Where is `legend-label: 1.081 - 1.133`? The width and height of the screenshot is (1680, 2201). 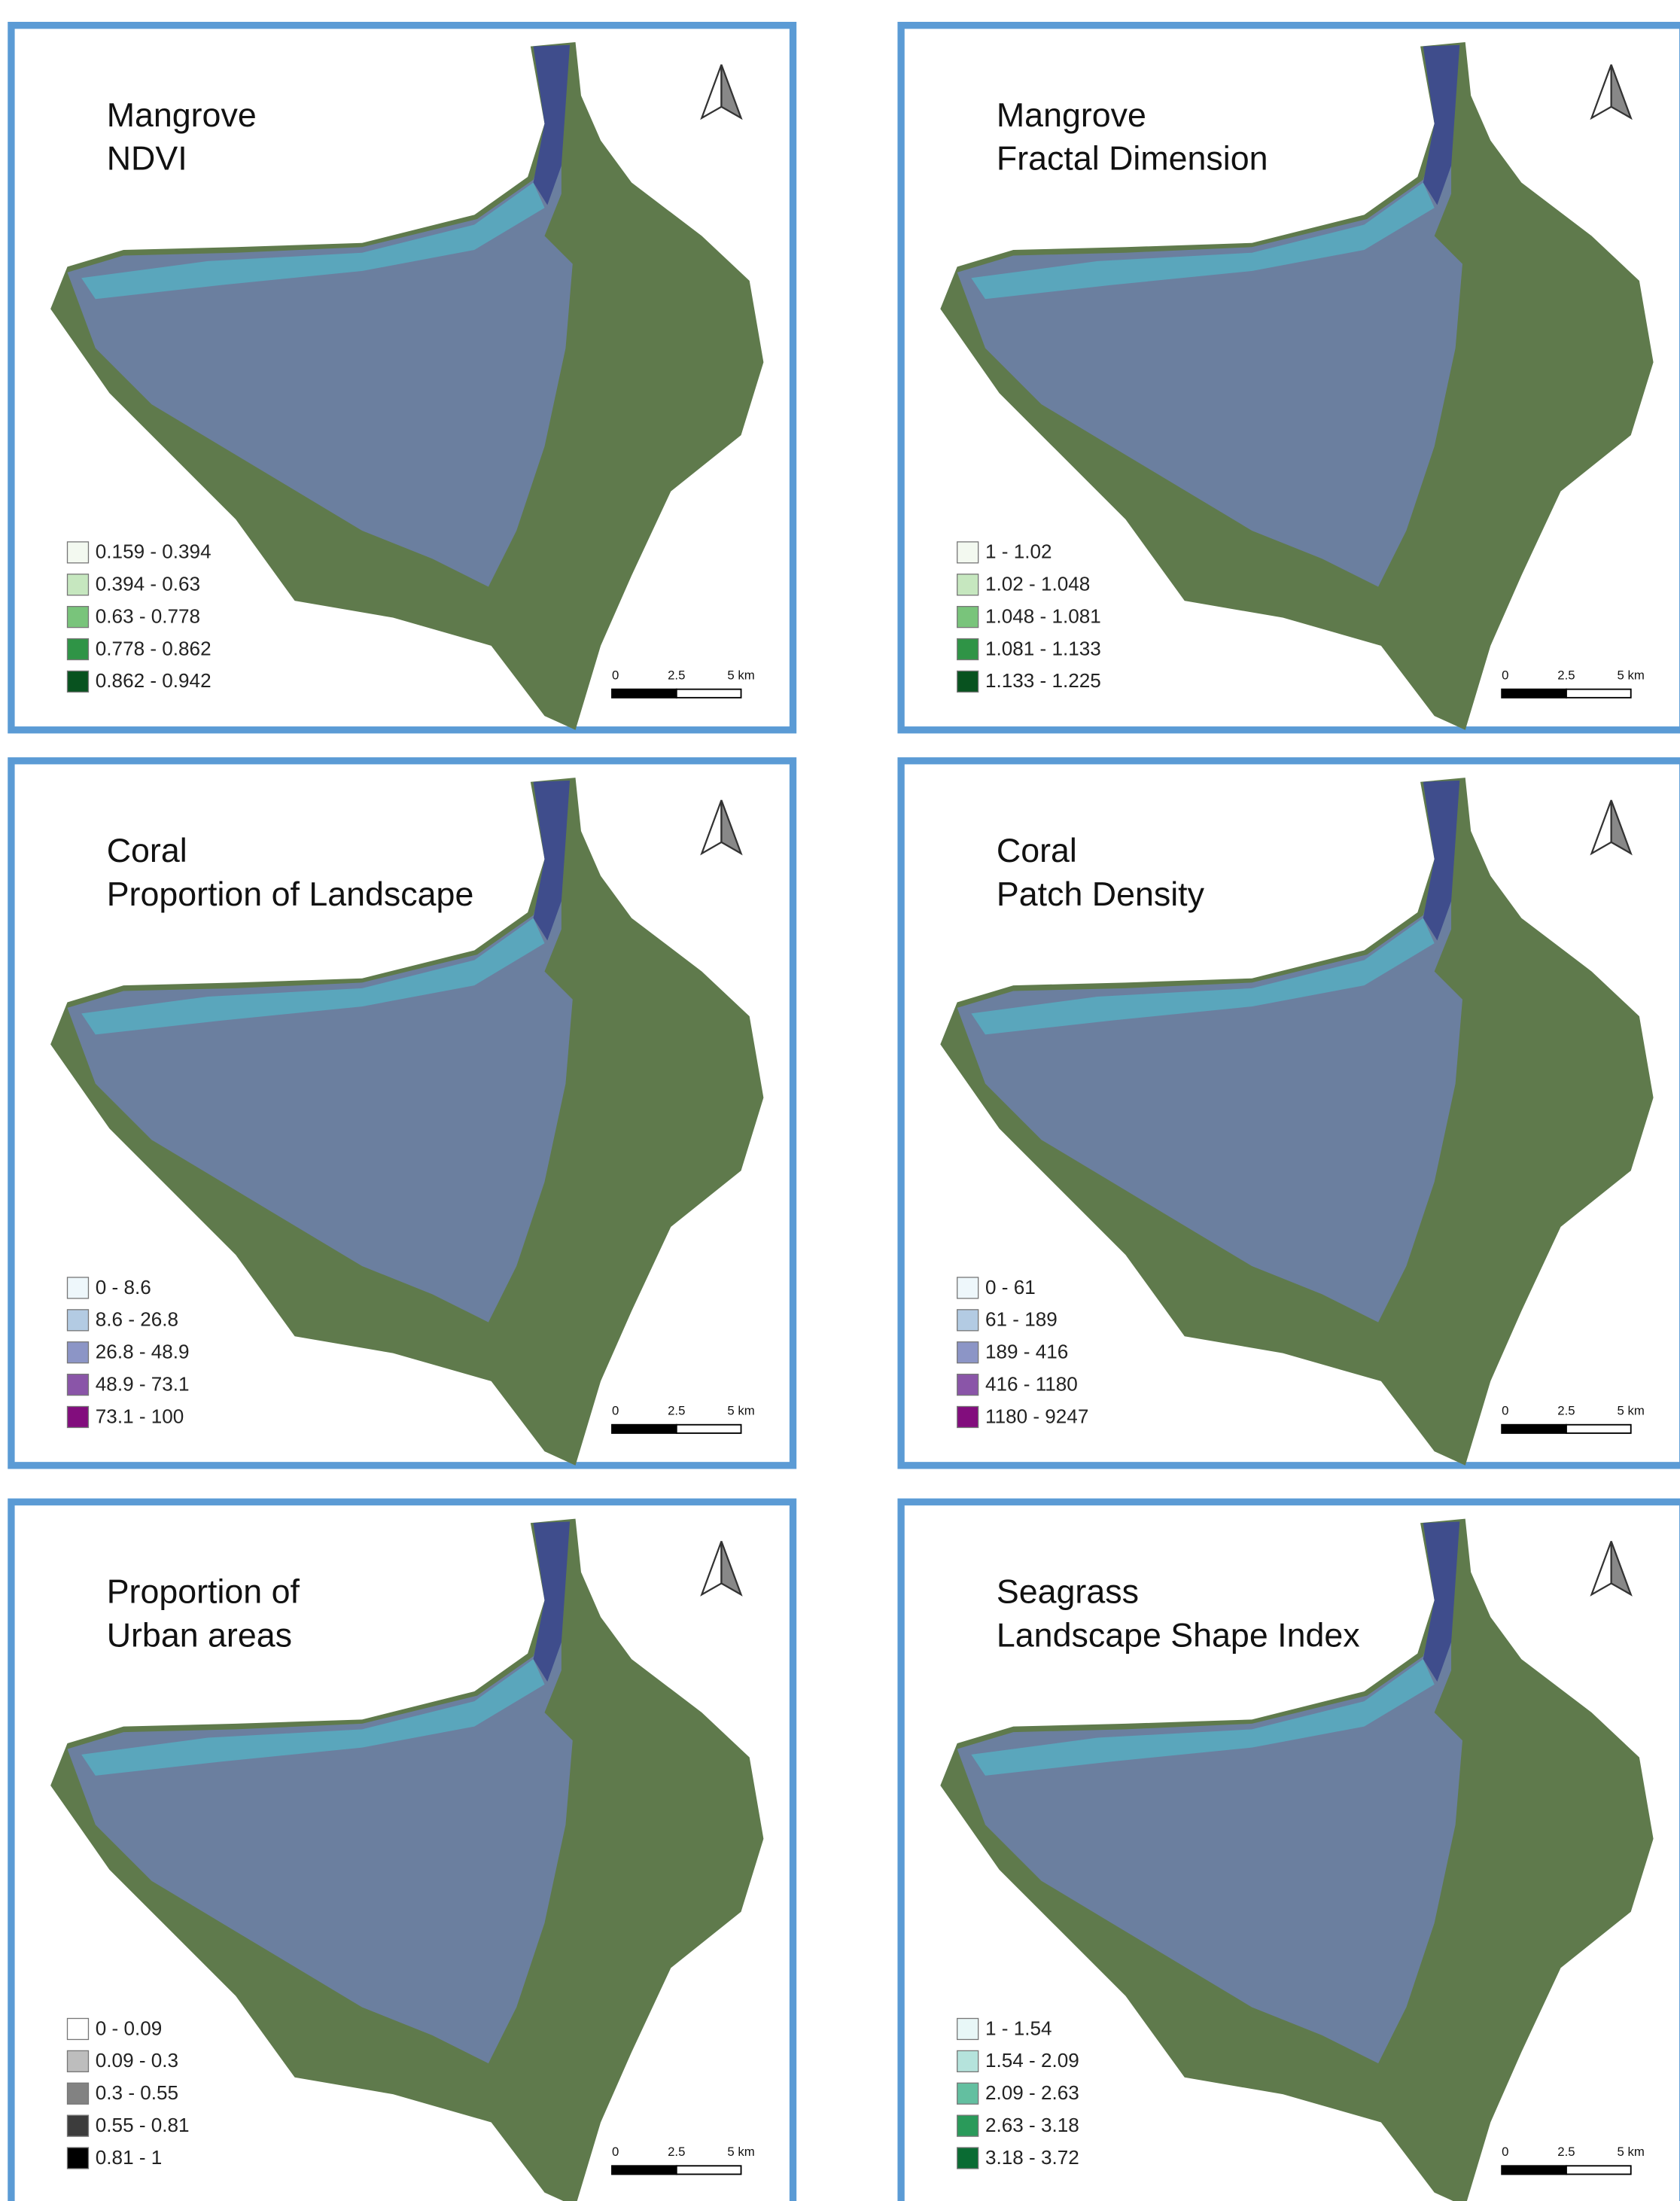
legend-label: 1.081 - 1.133 is located at coordinates (1043, 648).